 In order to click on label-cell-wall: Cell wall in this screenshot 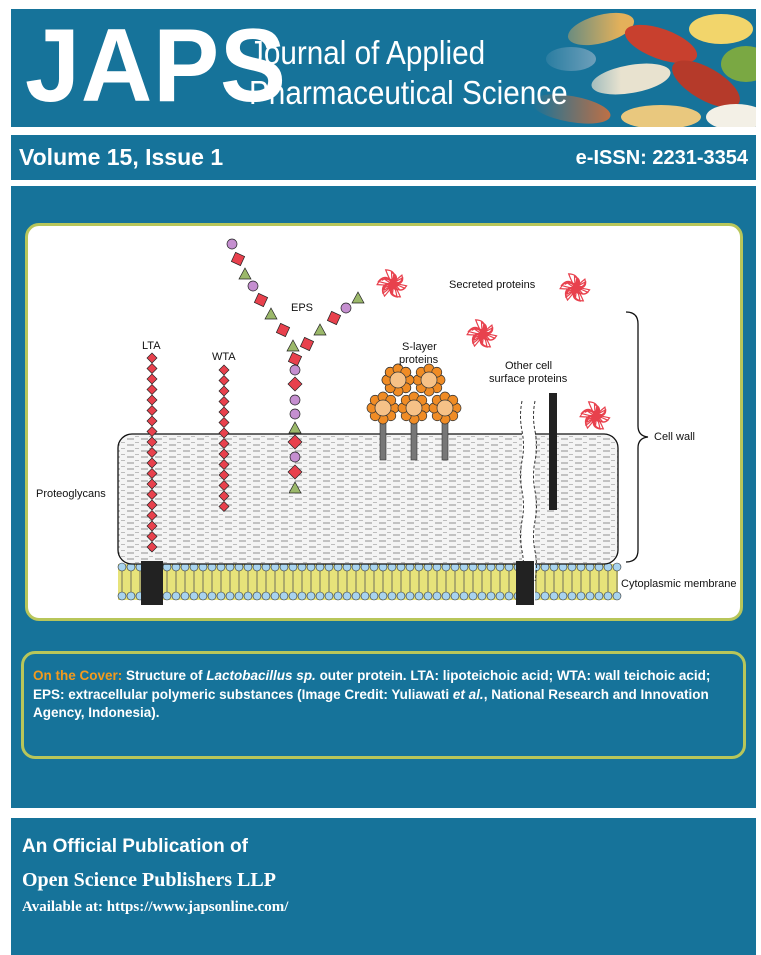, I will do `click(674, 437)`.